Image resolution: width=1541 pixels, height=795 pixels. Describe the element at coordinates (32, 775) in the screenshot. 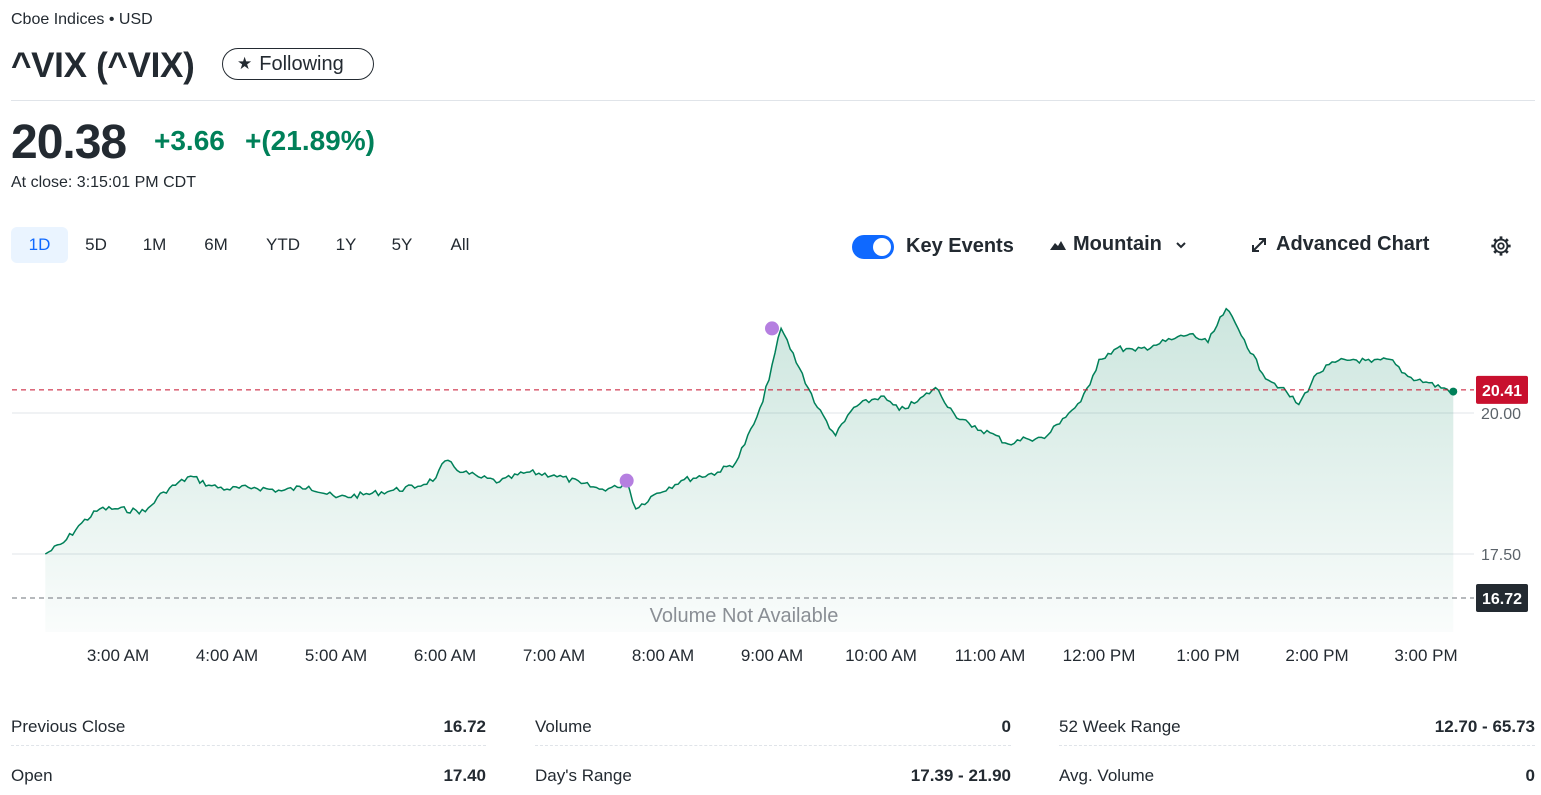

I see `stat-label: Open` at that location.